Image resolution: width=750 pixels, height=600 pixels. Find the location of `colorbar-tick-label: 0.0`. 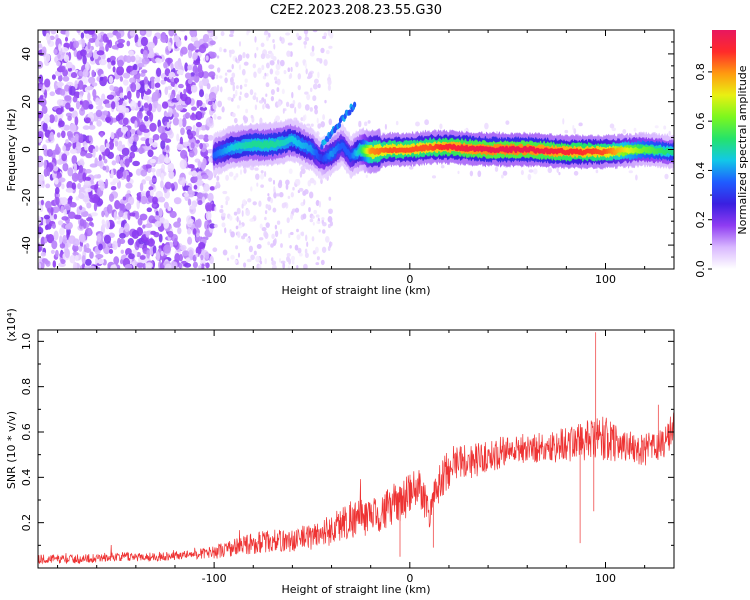

colorbar-tick-label: 0.0 is located at coordinates (700, 269).